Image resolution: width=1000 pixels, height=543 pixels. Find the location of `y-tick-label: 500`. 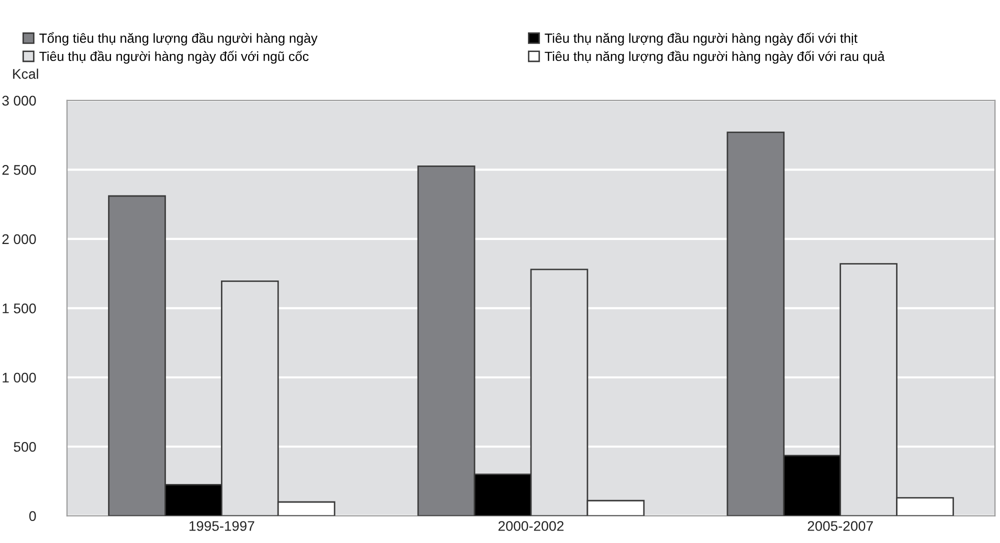

y-tick-label: 500 is located at coordinates (25, 447).